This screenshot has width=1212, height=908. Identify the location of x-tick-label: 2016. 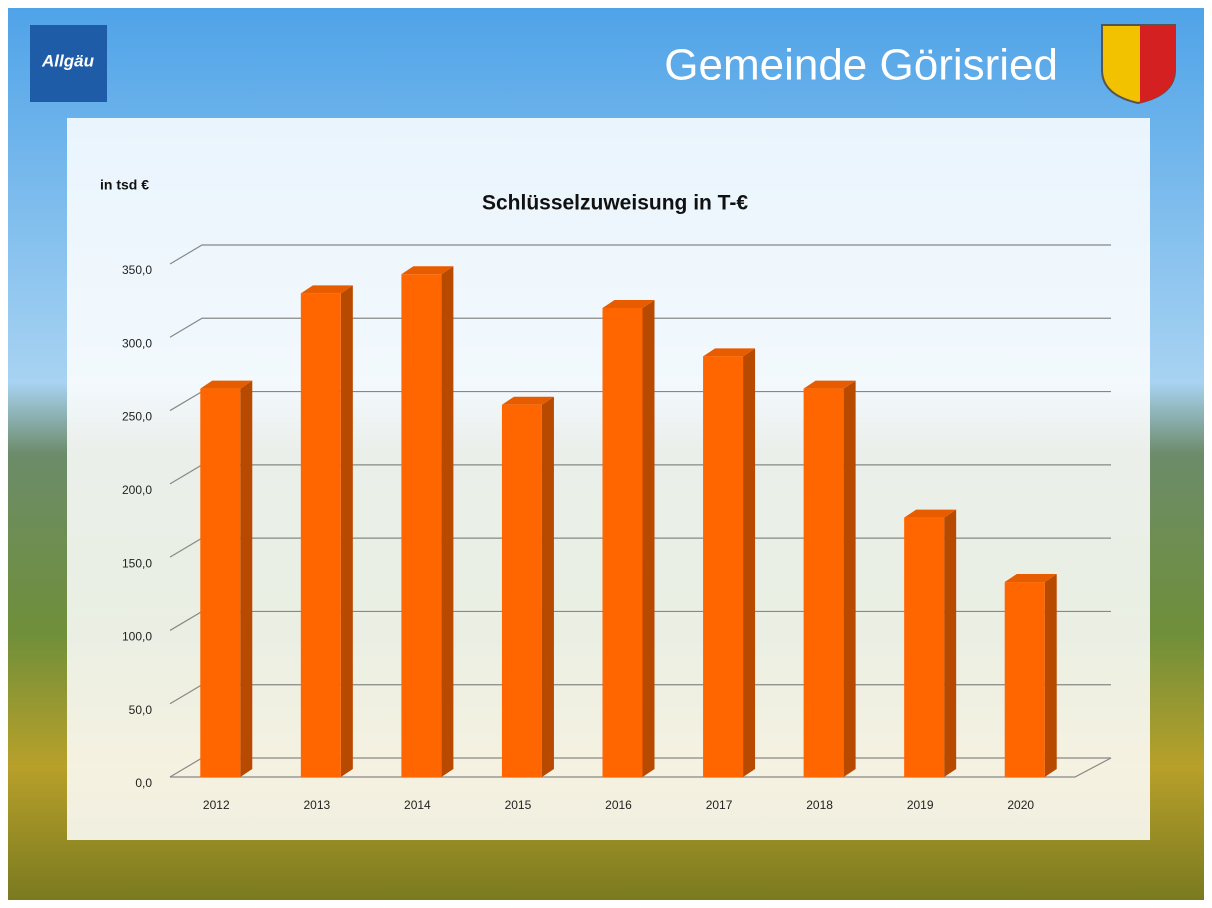
(618, 805).